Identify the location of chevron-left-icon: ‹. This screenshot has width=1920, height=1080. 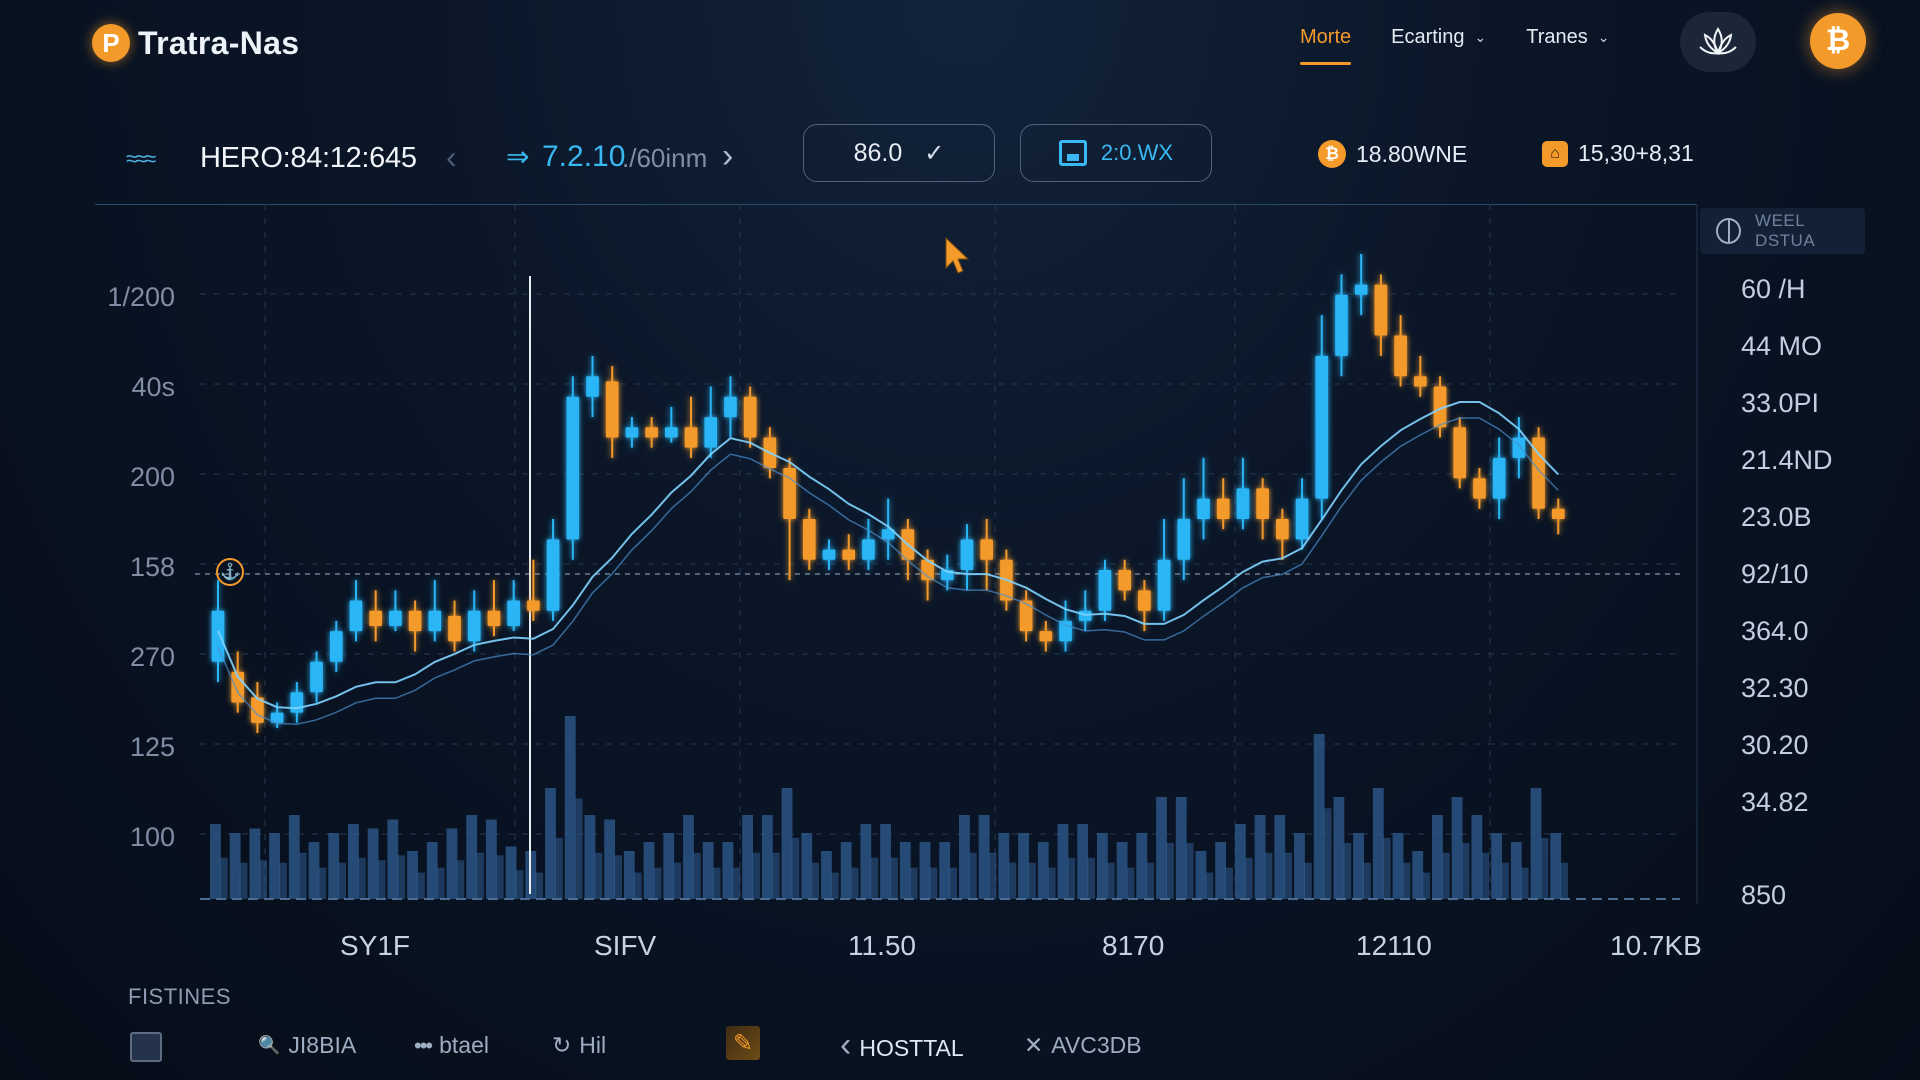
(451, 157).